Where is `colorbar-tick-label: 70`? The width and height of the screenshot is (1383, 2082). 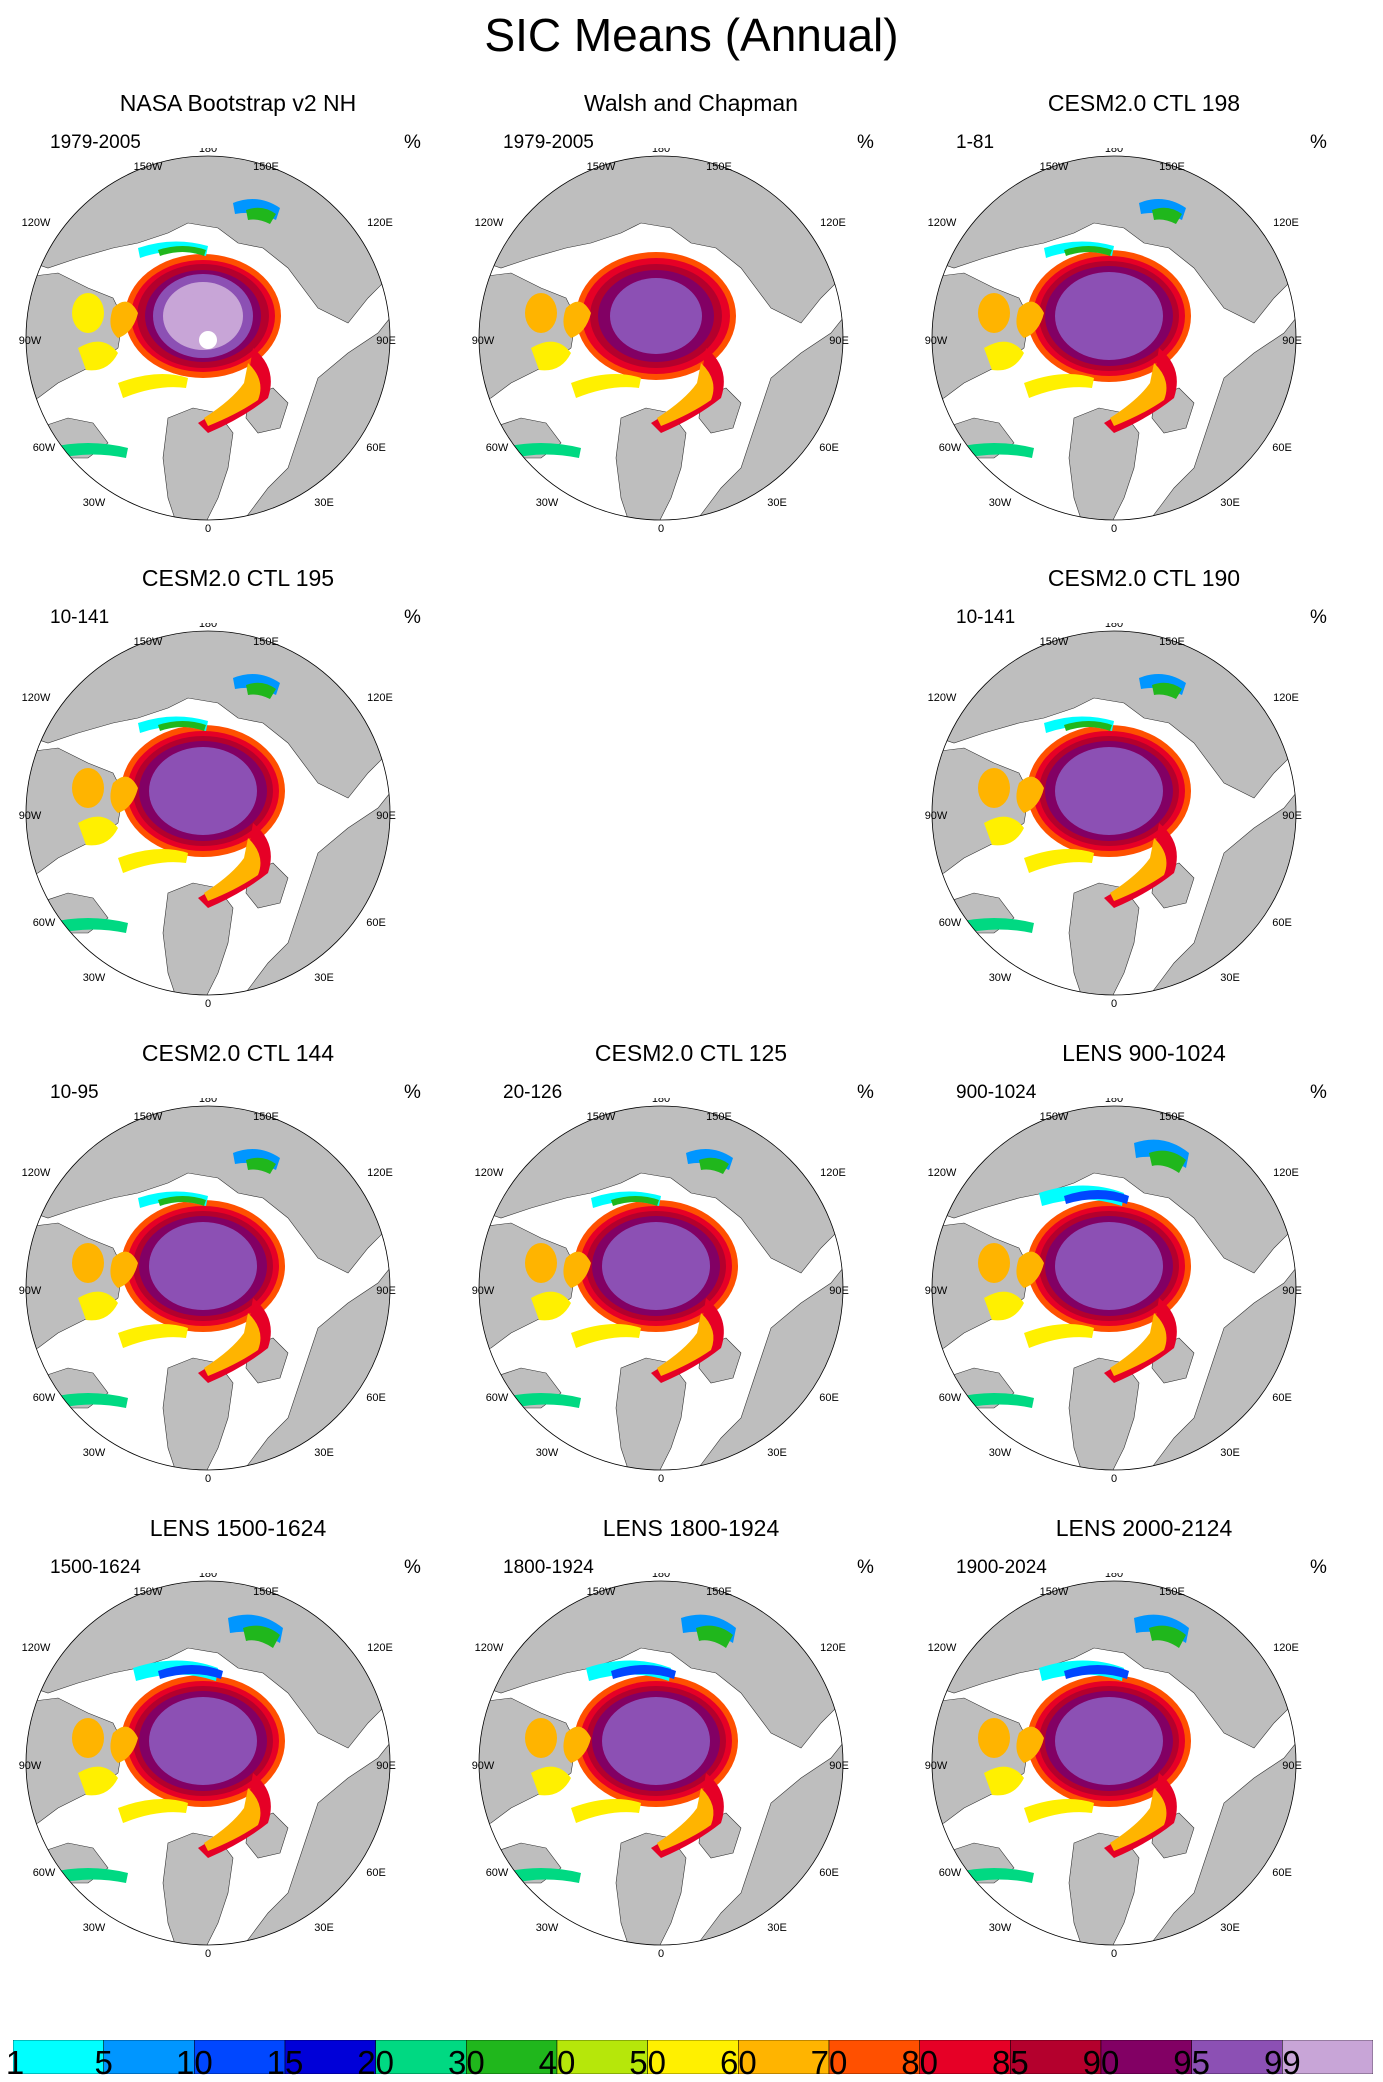 colorbar-tick-label: 70 is located at coordinates (829, 2062).